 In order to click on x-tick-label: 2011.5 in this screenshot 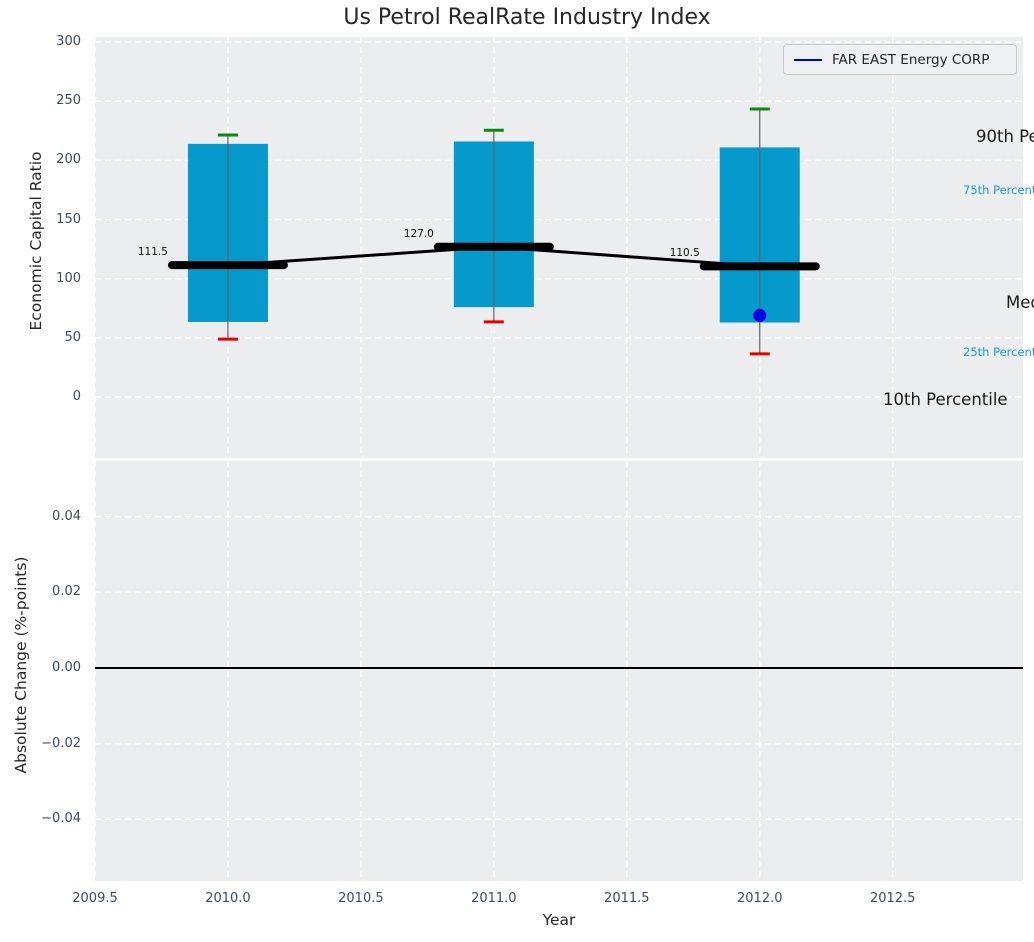, I will do `click(627, 898)`.